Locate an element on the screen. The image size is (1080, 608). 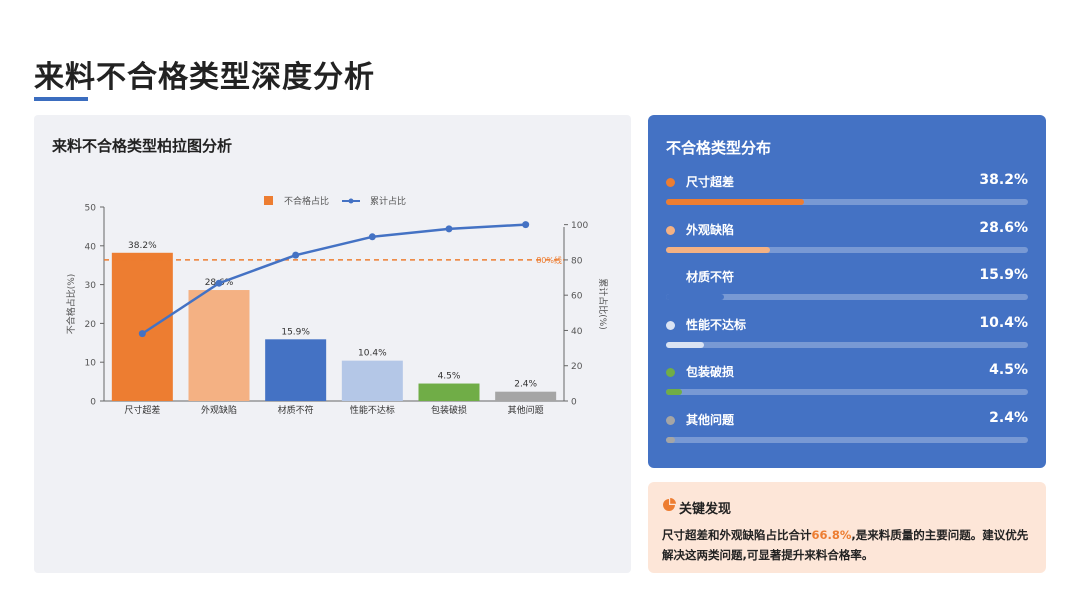
y2-tick-label: 0 is located at coordinates (574, 403).